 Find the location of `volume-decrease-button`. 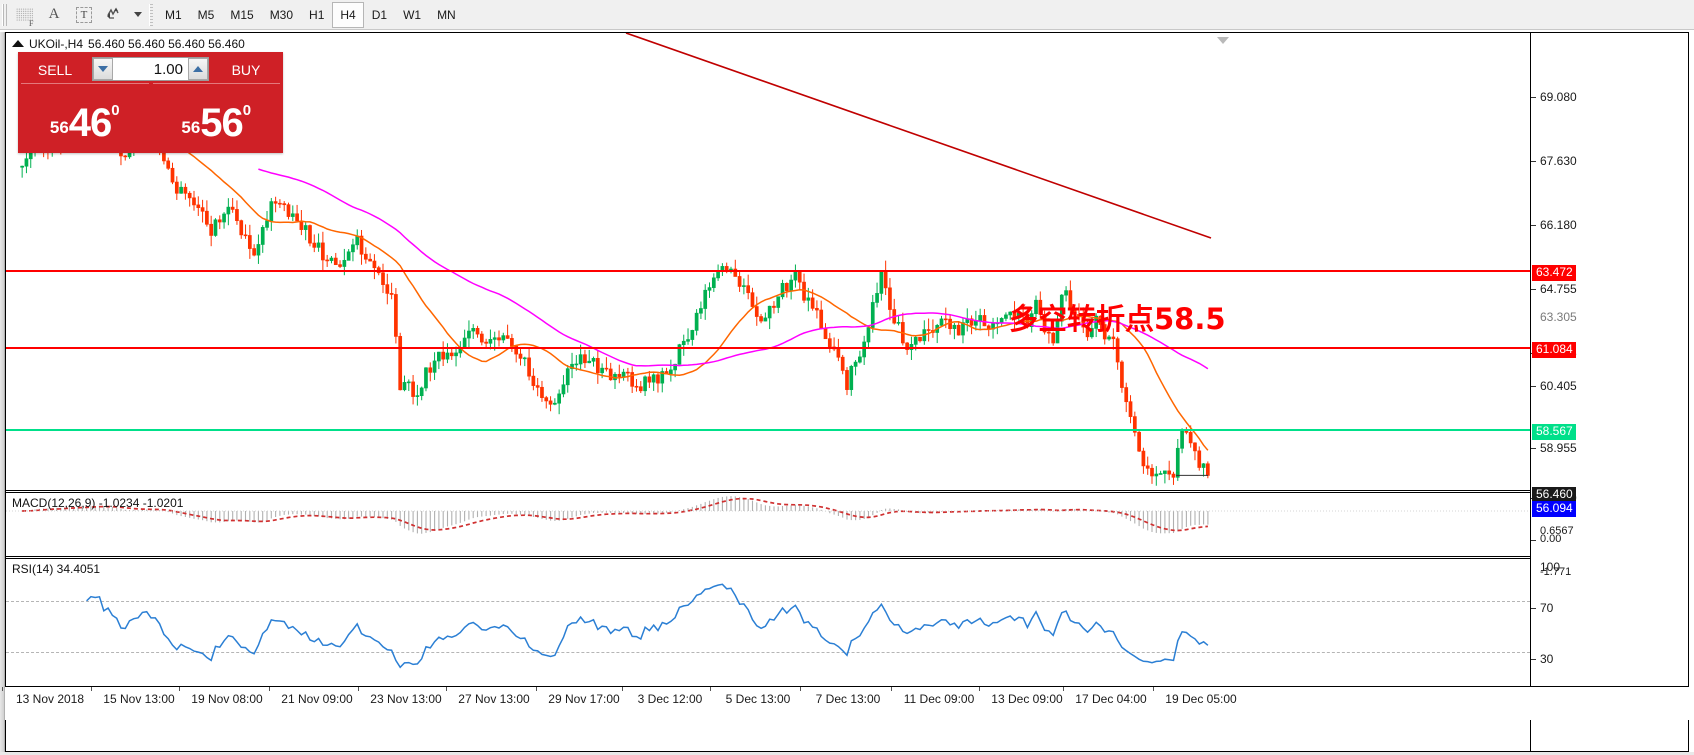

volume-decrease-button is located at coordinates (103, 69).